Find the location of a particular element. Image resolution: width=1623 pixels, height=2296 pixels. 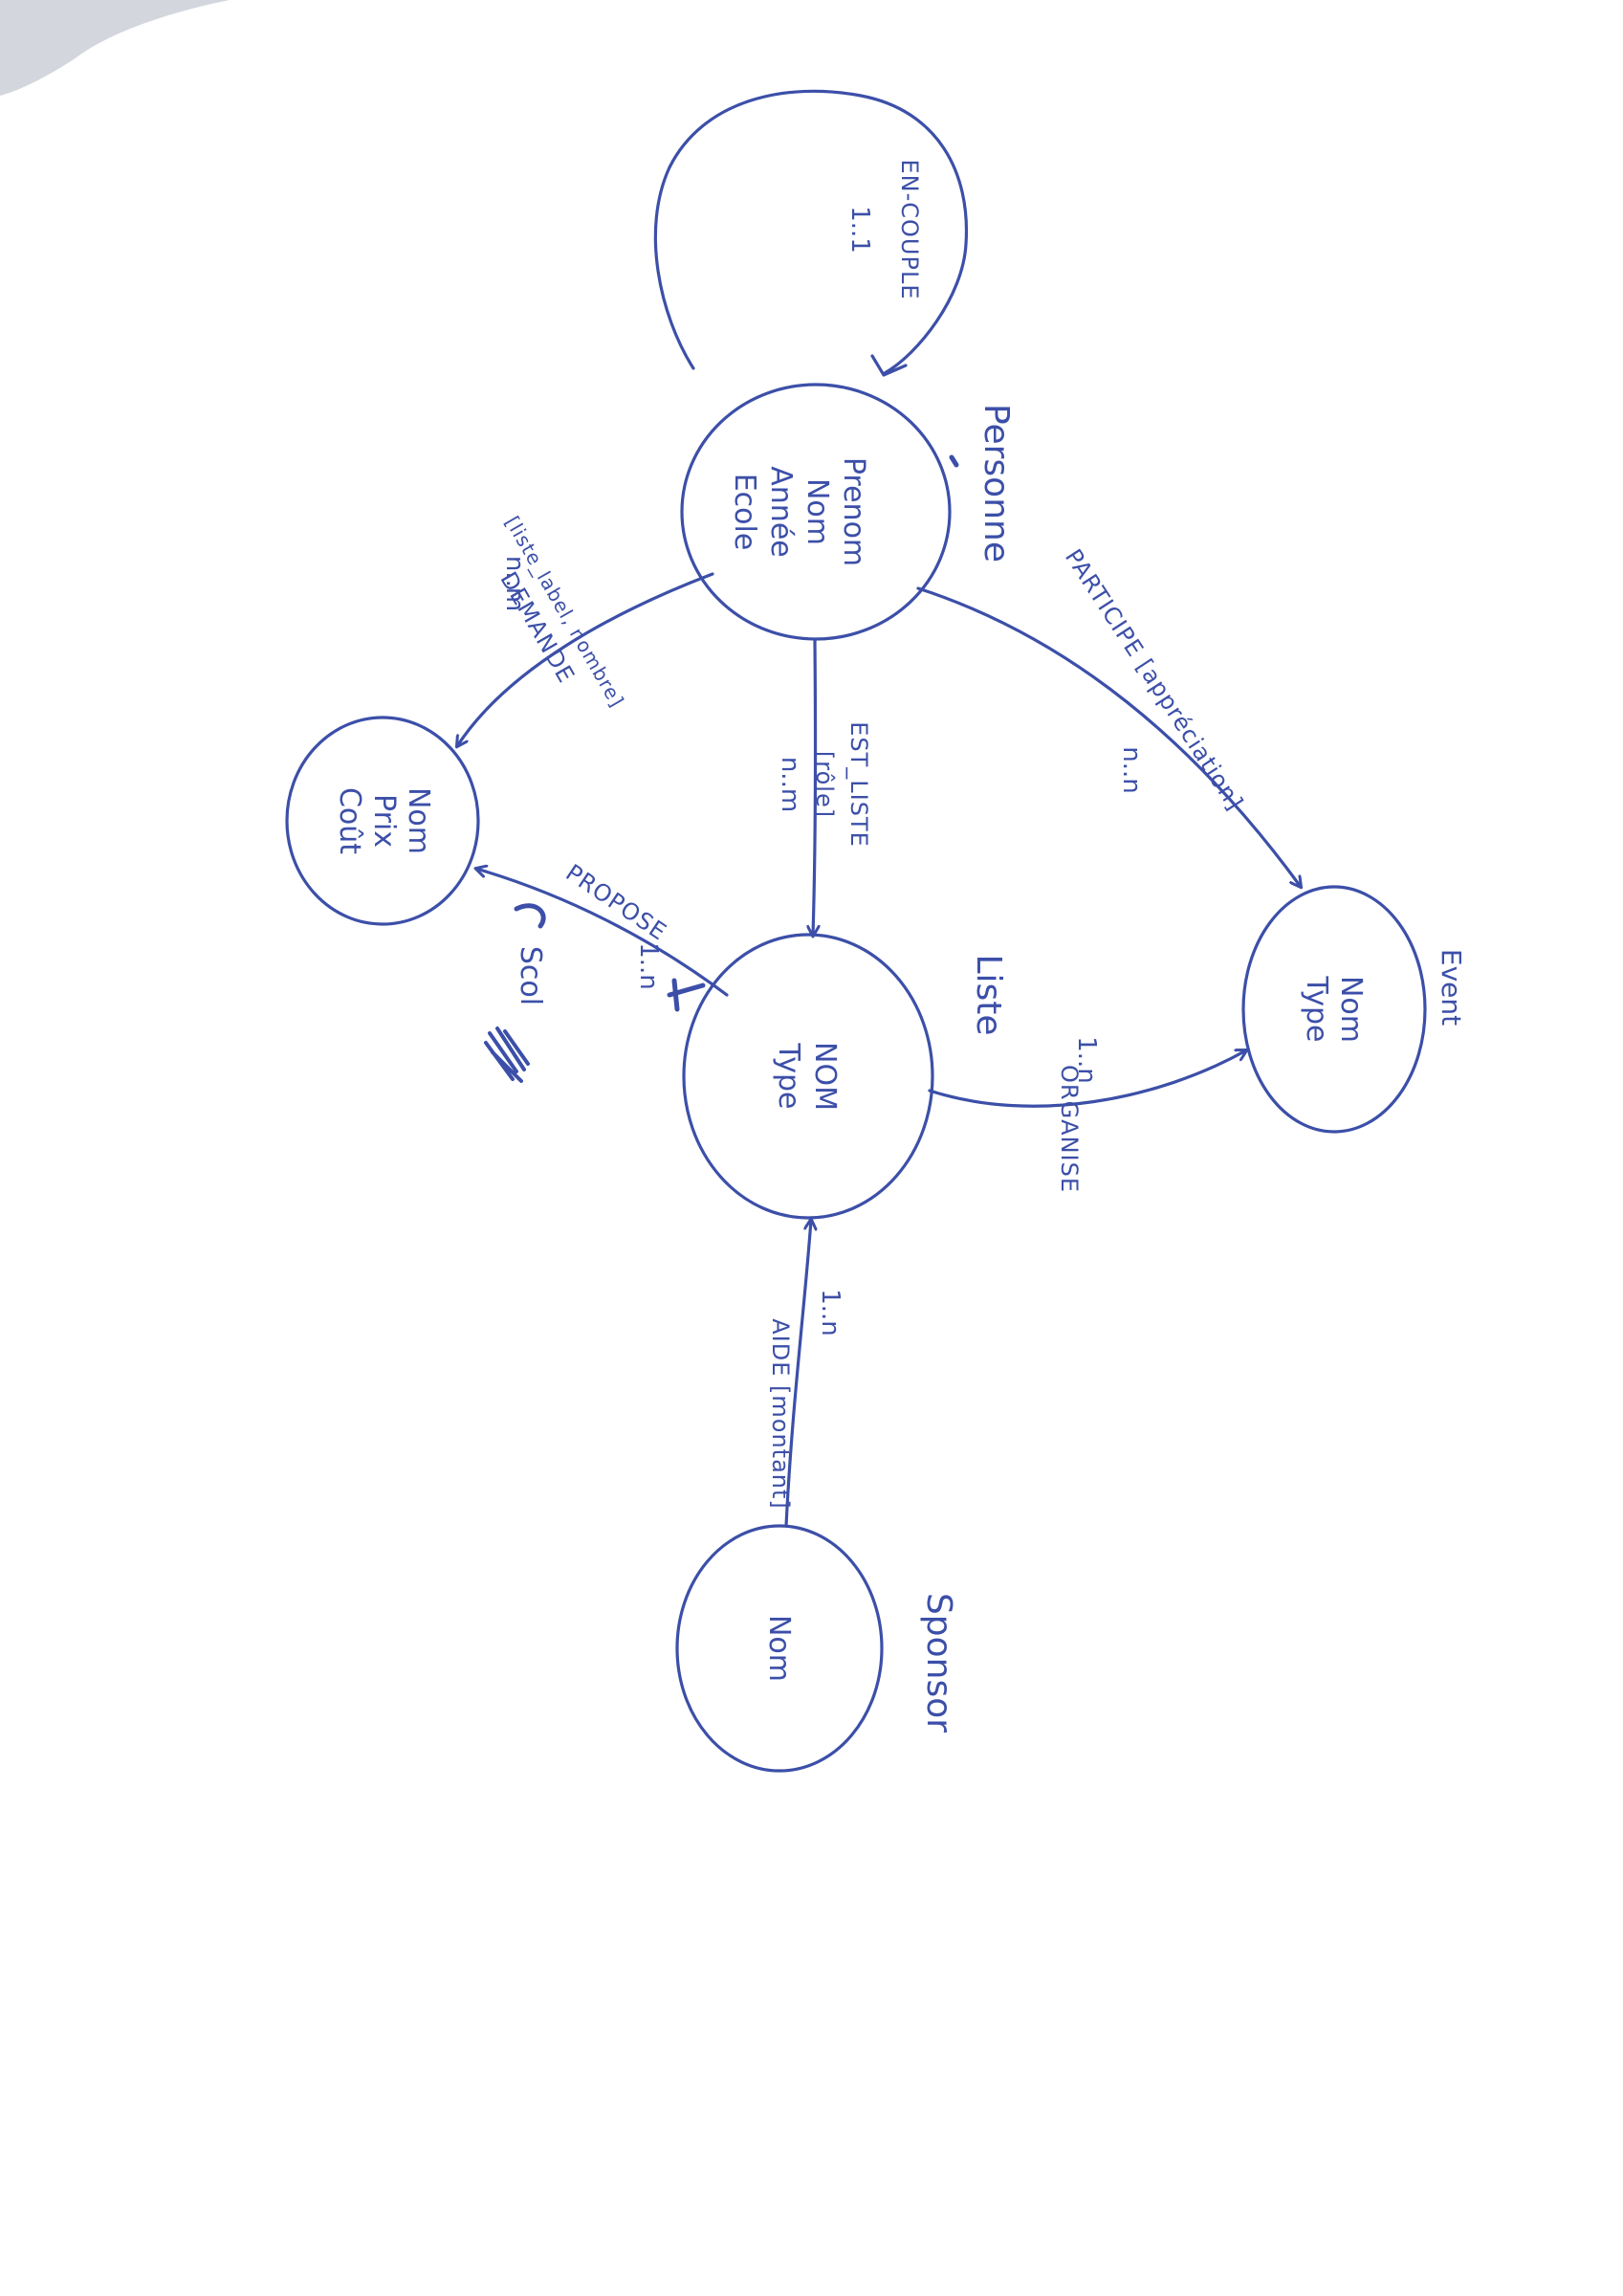

liste-attr-nom: NOM is located at coordinates (825, 1077).